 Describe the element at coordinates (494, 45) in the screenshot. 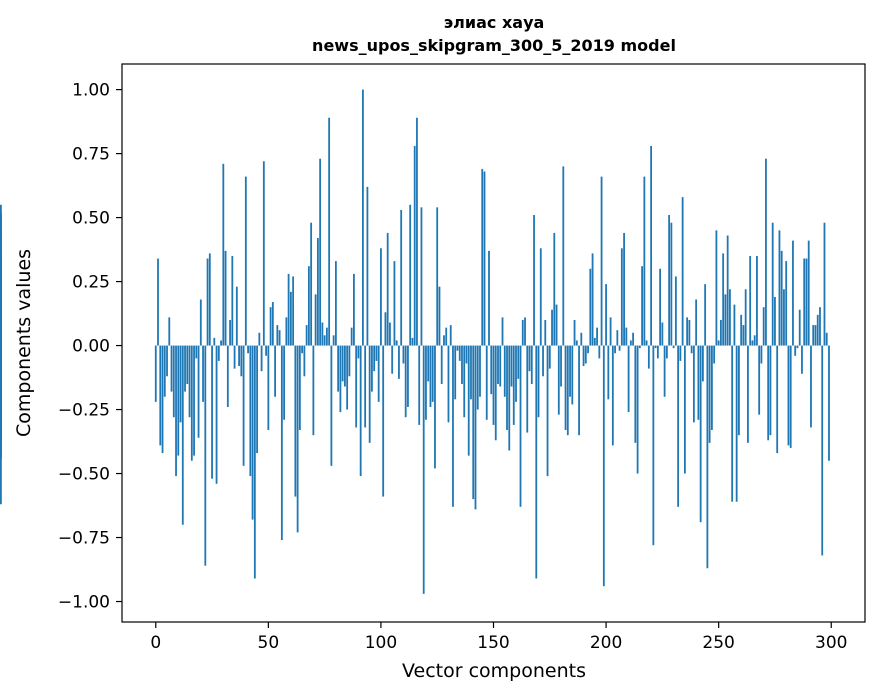

I see `chart-subtitle: news_upos_skipgram_300_5_2019 model` at that location.